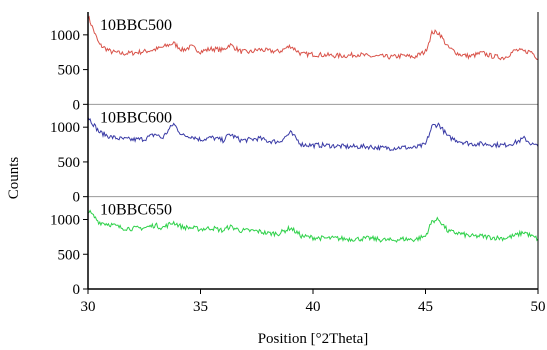  I want to click on y-axis-title: Counts, so click(14, 178).